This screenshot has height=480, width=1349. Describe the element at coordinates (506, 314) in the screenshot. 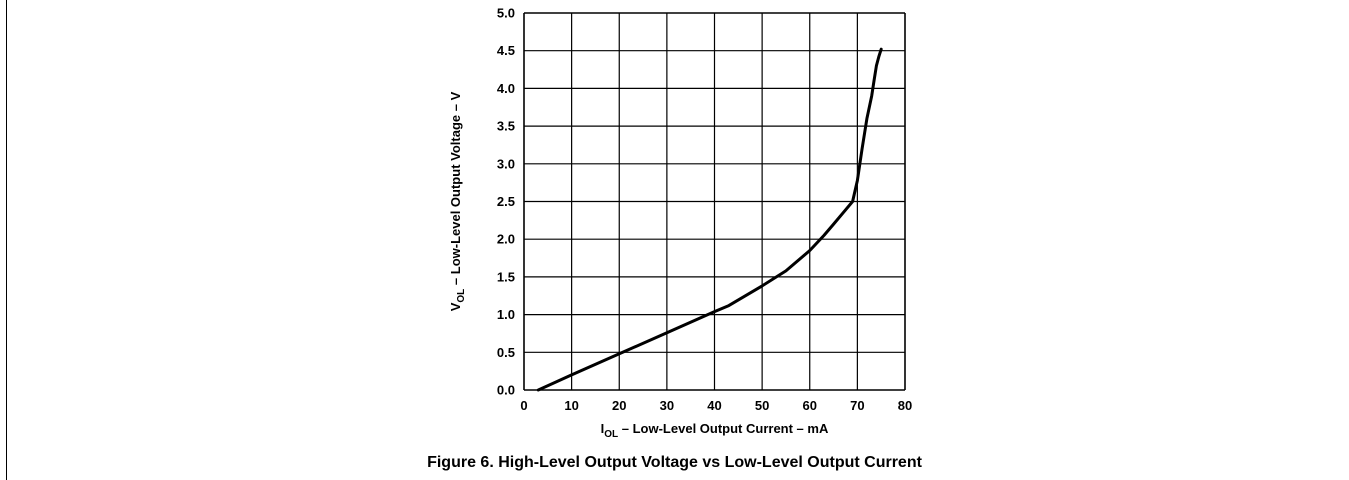

I see `y-tick-label: 1.0` at that location.